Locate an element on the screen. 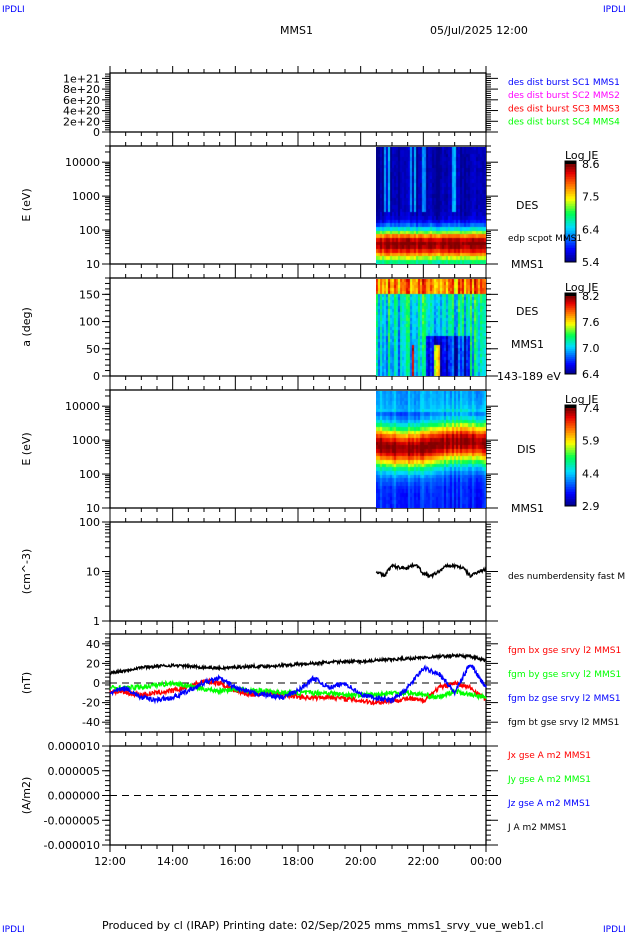 Image resolution: width=630 pixels, height=934 pixels. corner-label-bottom-right: IPDLI is located at coordinates (614, 929).